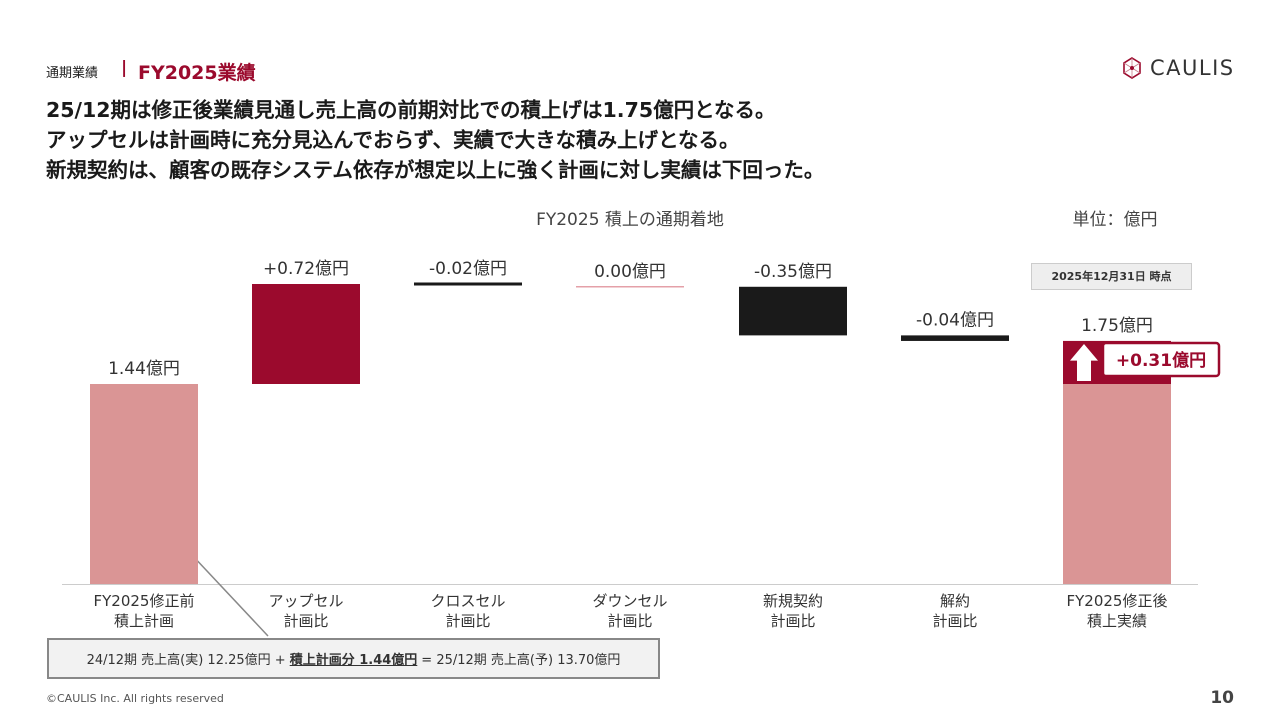 The image size is (1280, 720). Describe the element at coordinates (1222, 698) in the screenshot. I see `page-number: 10` at that location.